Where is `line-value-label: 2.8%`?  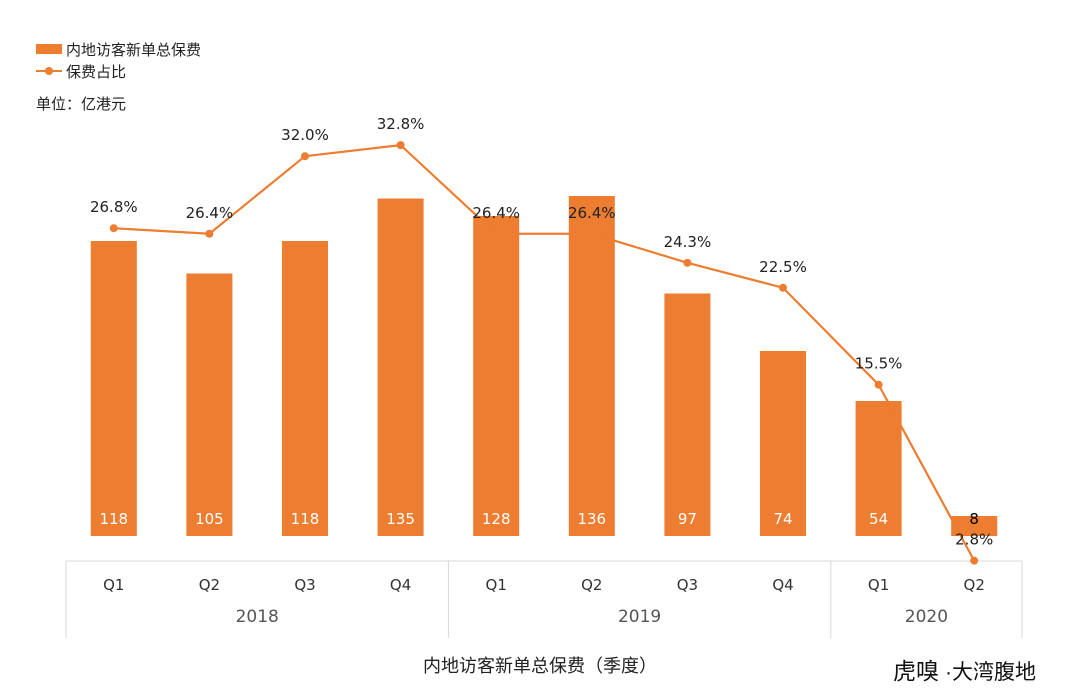 line-value-label: 2.8% is located at coordinates (974, 540).